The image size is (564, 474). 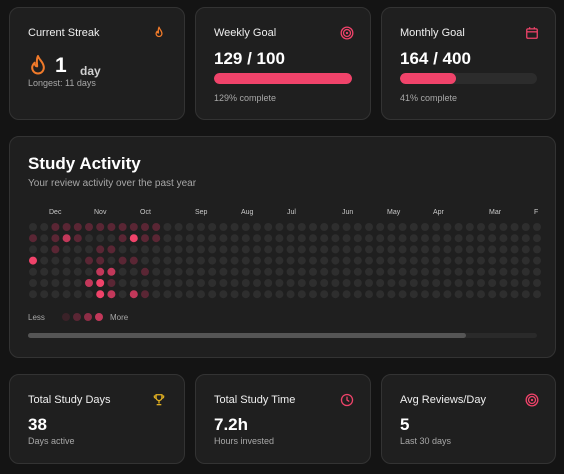 What do you see at coordinates (282, 335) in the screenshot?
I see `heatmap-scrollbar` at bounding box center [282, 335].